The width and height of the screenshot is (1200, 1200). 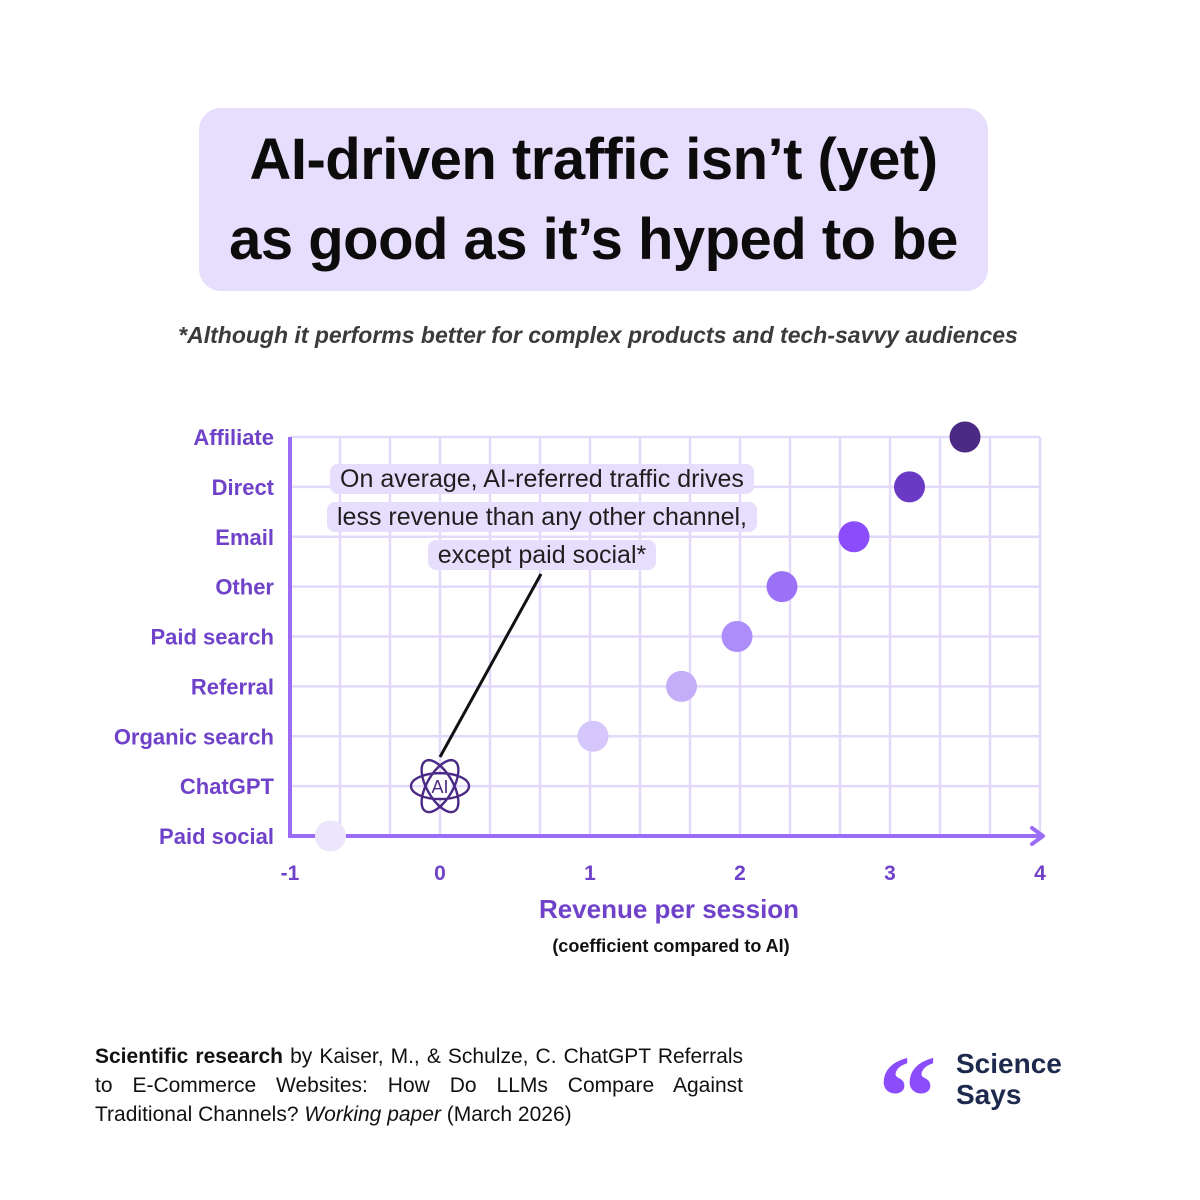 I want to click on x-axis-title: Revenue per session, so click(x=669, y=909).